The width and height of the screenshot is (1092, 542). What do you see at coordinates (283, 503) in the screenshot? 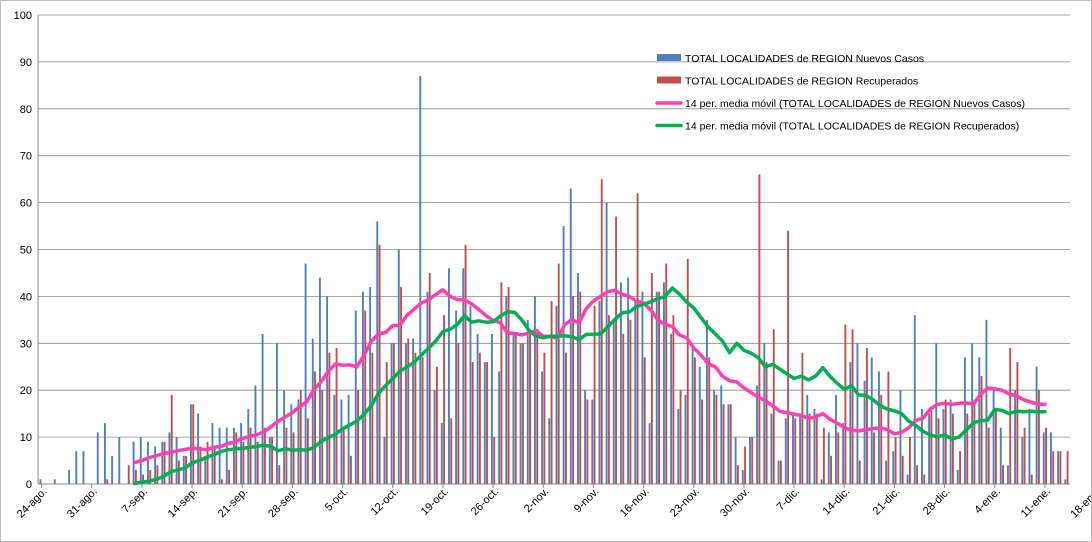
I see `x-tick-label: 28-sep.` at bounding box center [283, 503].